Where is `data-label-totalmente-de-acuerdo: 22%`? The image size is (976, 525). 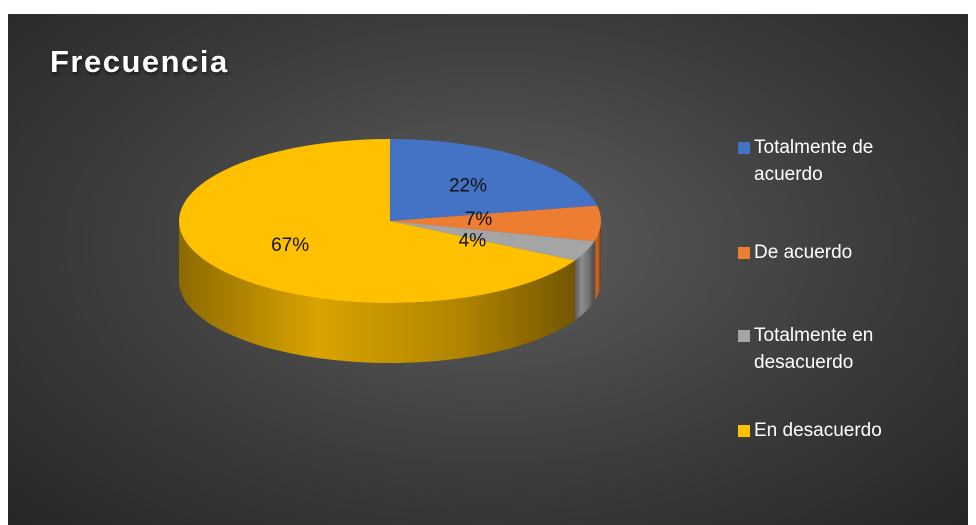
data-label-totalmente-de-acuerdo: 22% is located at coordinates (468, 185).